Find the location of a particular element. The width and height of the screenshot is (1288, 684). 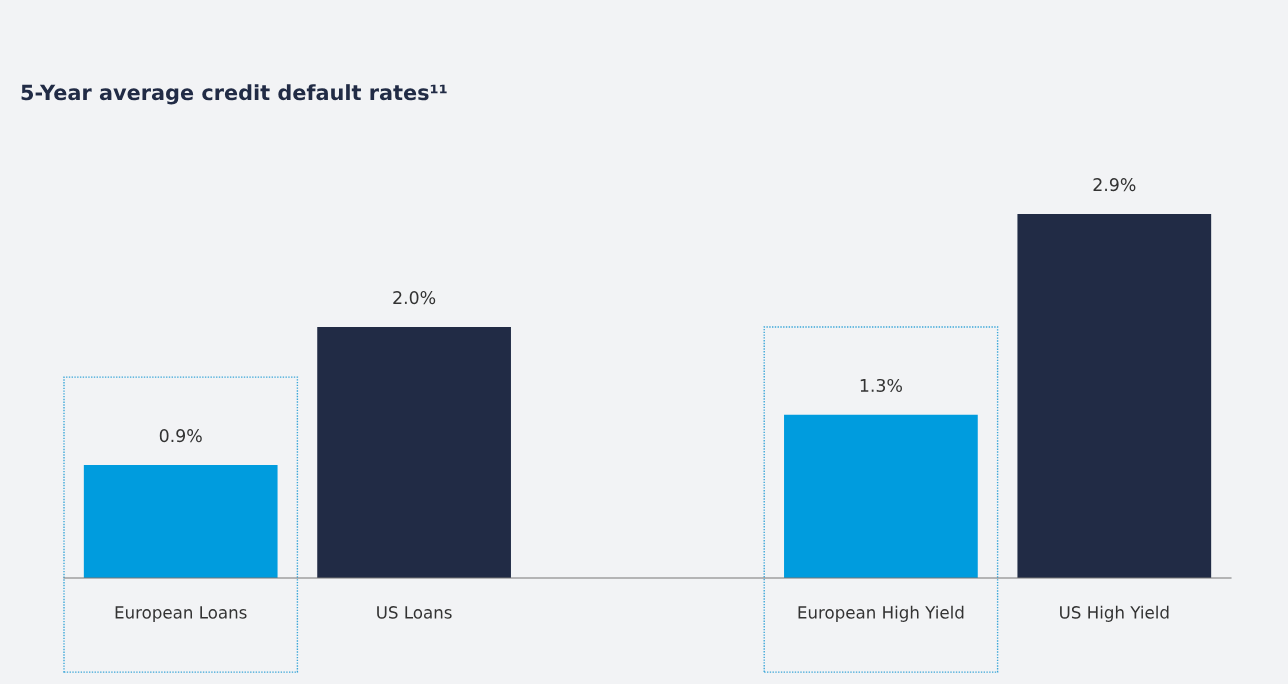

data-label: 2.0% is located at coordinates (414, 298).